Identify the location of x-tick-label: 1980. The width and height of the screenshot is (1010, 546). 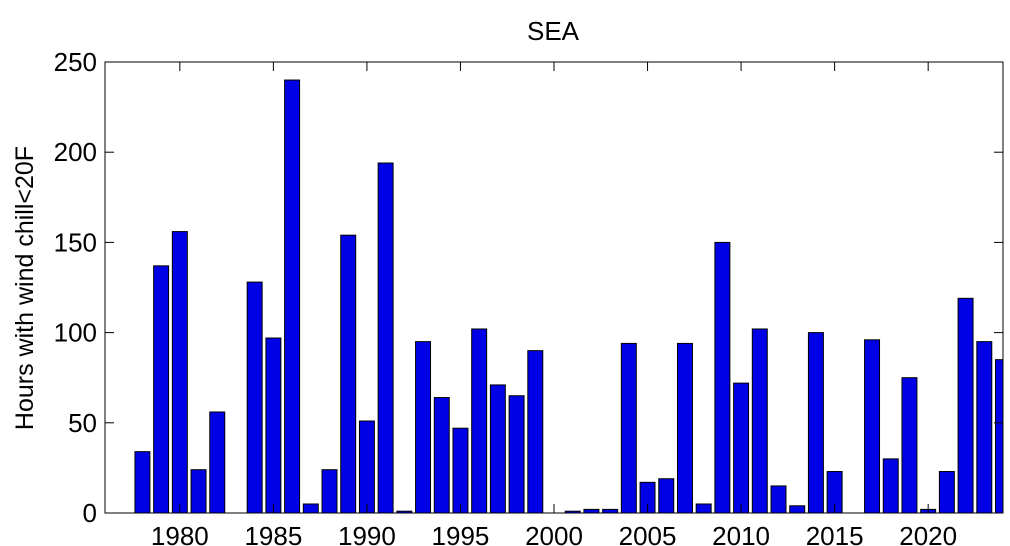
(180, 533).